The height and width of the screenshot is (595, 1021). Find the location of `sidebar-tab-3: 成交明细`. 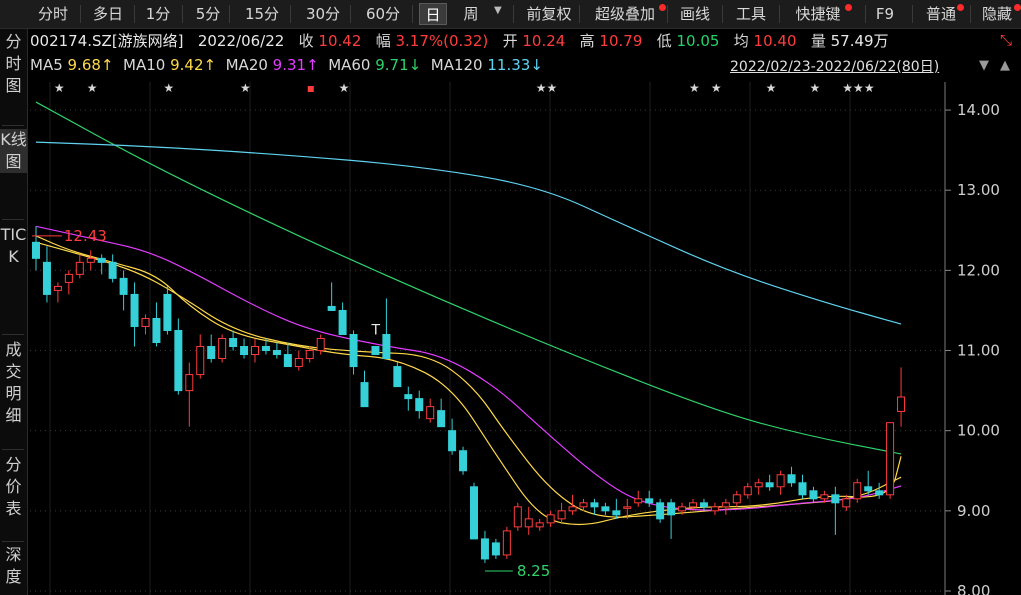

sidebar-tab-3: 成交明细 is located at coordinates (13, 382).